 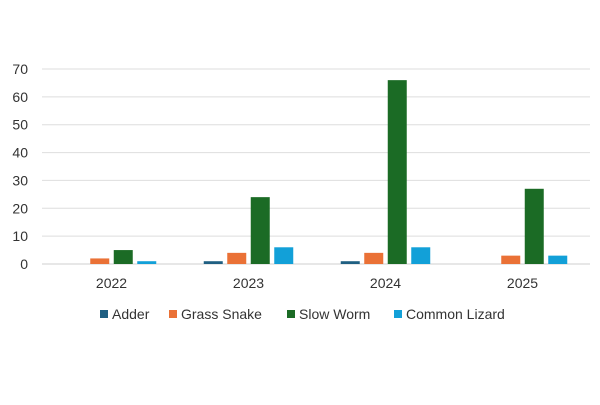 I want to click on bar-adder-2024, so click(x=350, y=262).